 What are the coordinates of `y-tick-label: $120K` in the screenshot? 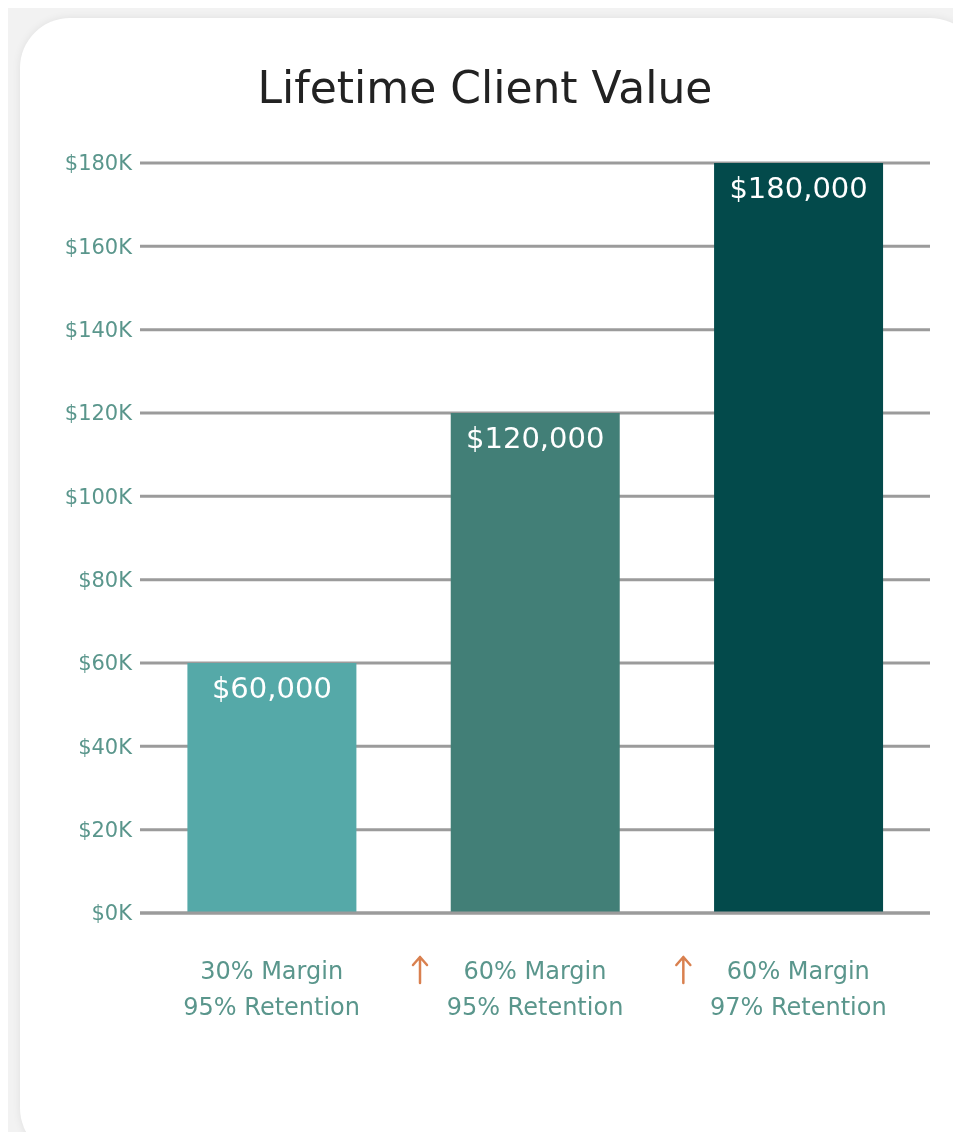 It's located at (99, 413).